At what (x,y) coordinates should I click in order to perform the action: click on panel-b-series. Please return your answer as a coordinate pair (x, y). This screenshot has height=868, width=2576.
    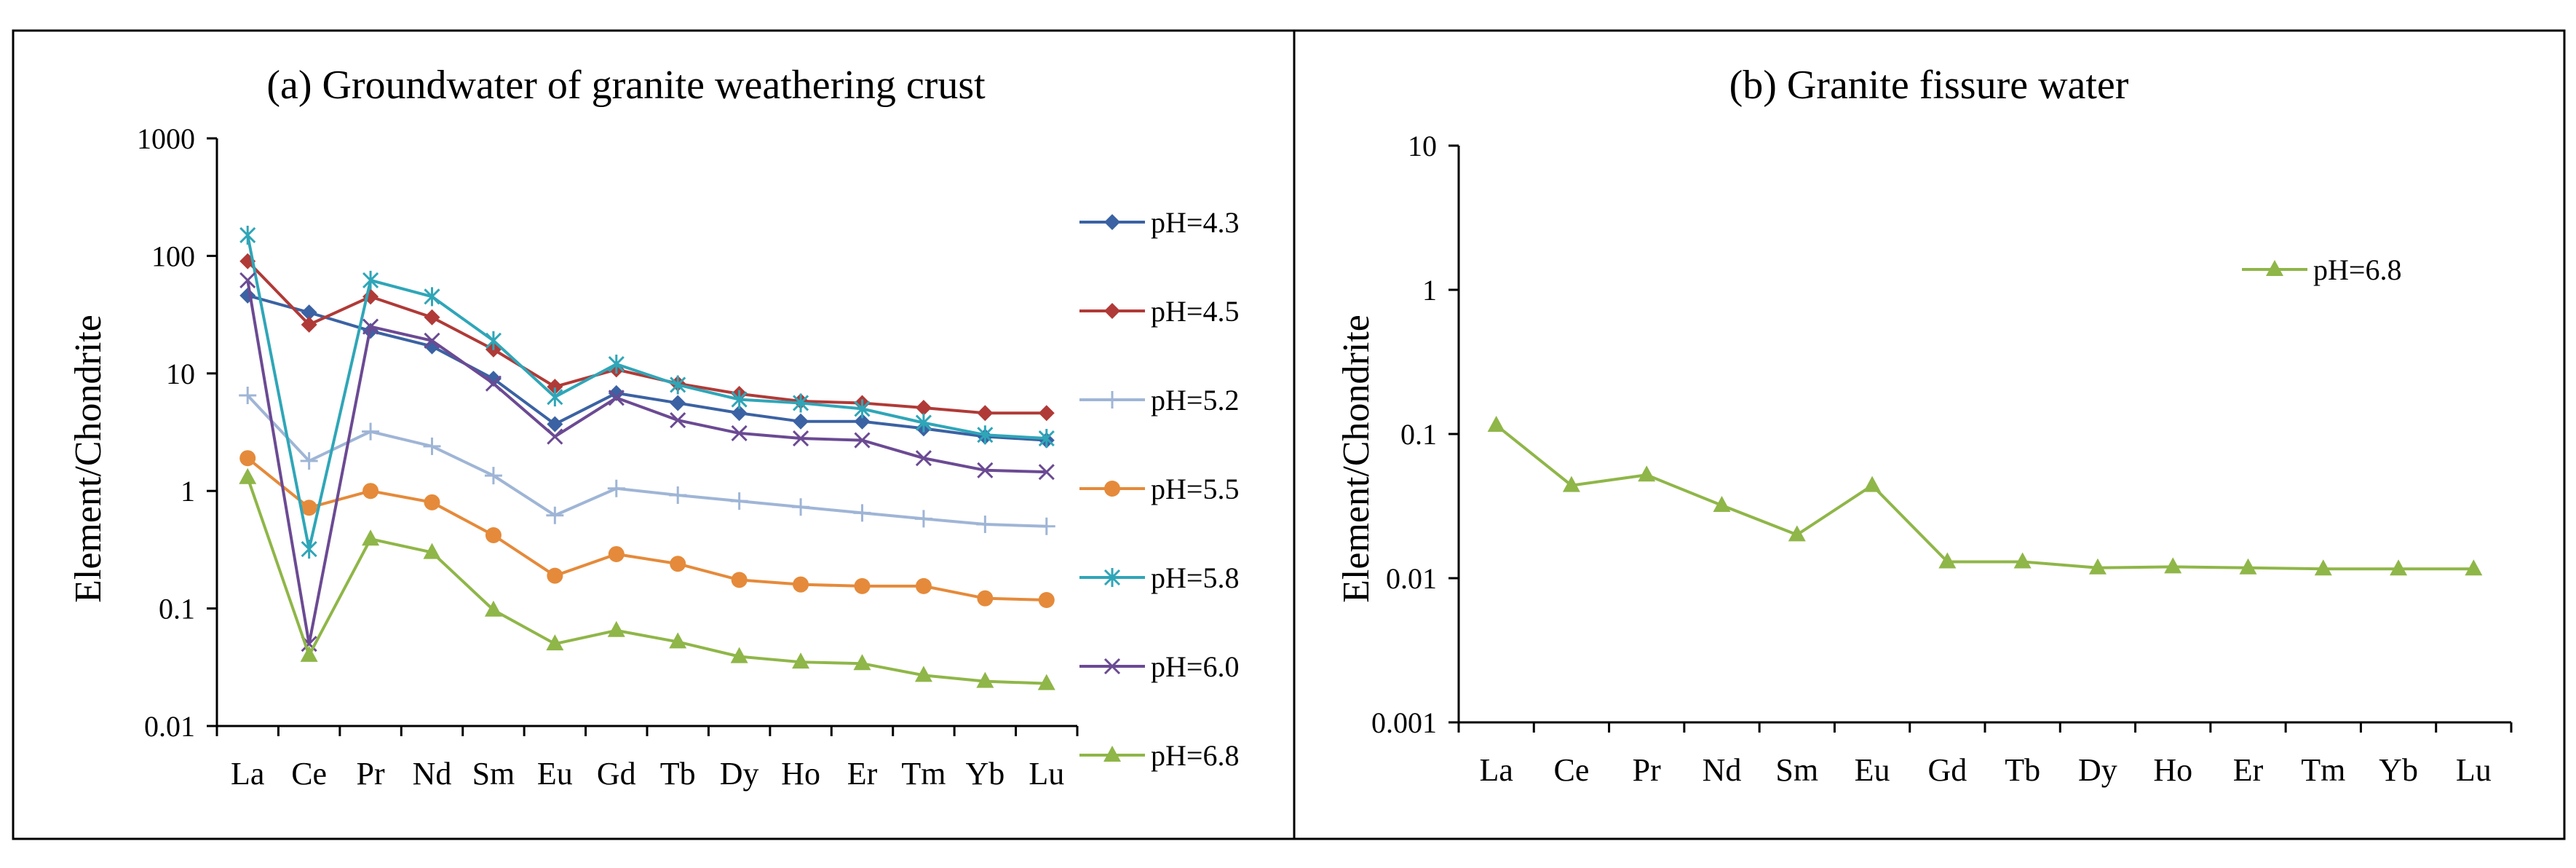
    Looking at the image, I should click on (1985, 496).